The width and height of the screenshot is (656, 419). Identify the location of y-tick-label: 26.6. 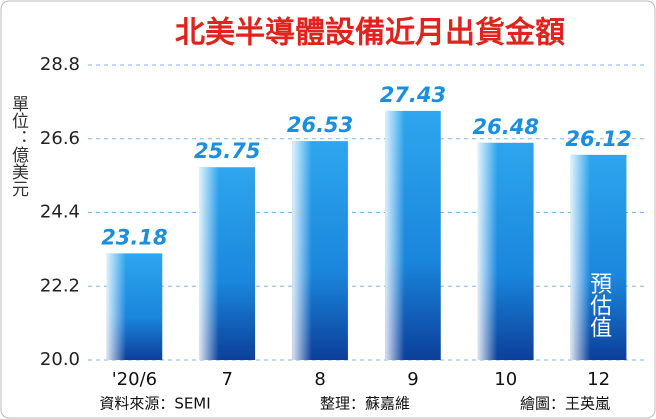
(60, 138).